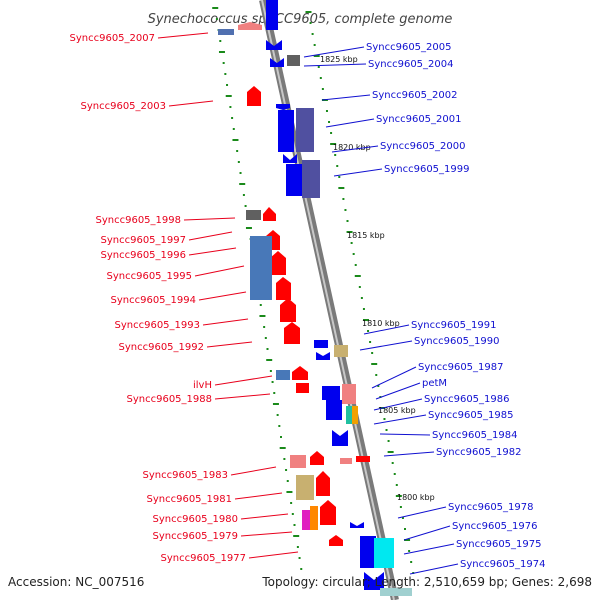 Image resolution: width=600 pixels, height=600 pixels. I want to click on gene-label-left: Syncc9605_1992, so click(162, 347).